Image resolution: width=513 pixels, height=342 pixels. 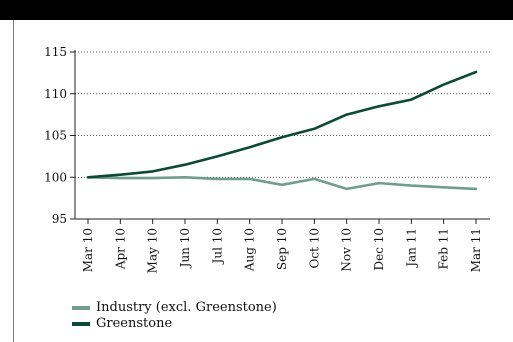 What do you see at coordinates (444, 249) in the screenshot?
I see `x-tick-label: Feb 11` at bounding box center [444, 249].